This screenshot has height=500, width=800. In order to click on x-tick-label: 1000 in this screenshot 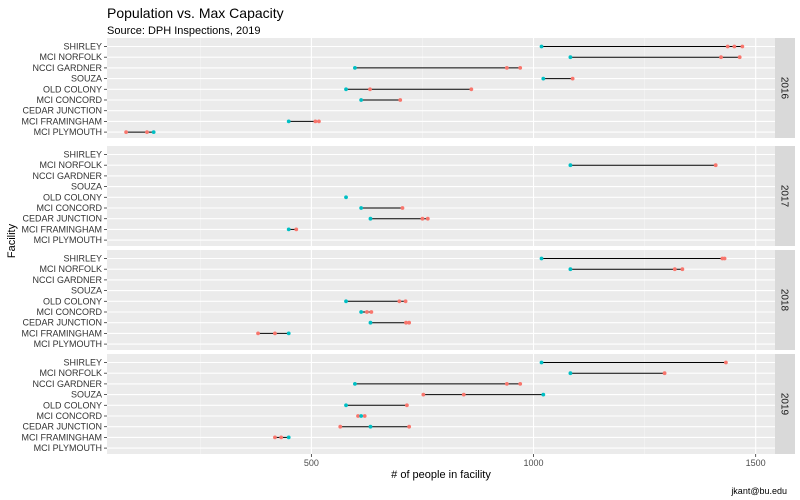, I will do `click(534, 463)`.